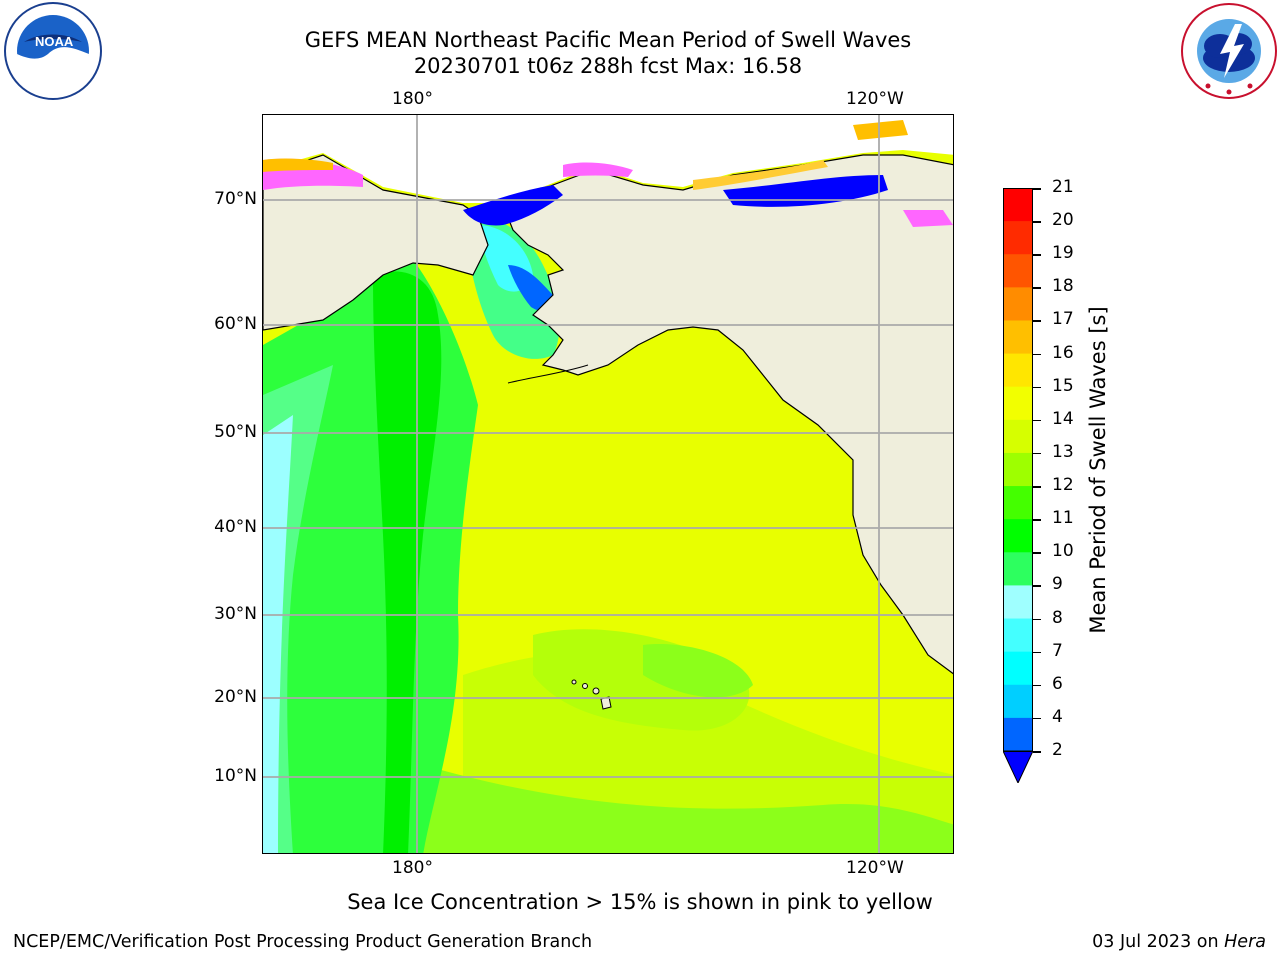  I want to click on lat-label-40n: 40°N, so click(235, 527).